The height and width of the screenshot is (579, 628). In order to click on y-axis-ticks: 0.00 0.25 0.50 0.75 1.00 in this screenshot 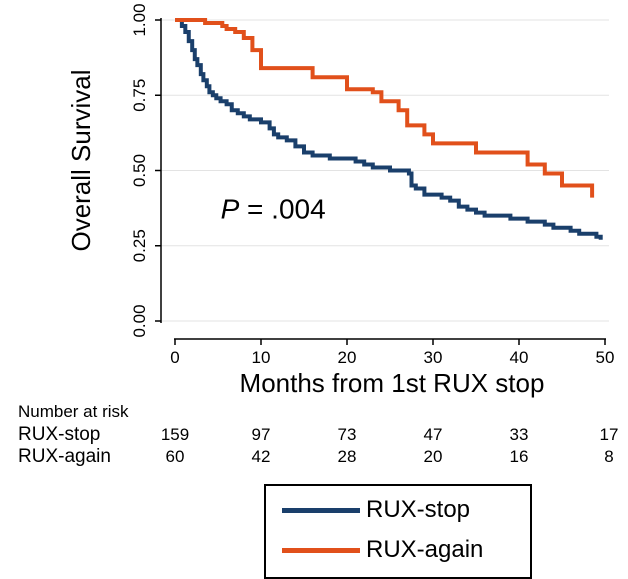, I will do `click(145, 170)`.